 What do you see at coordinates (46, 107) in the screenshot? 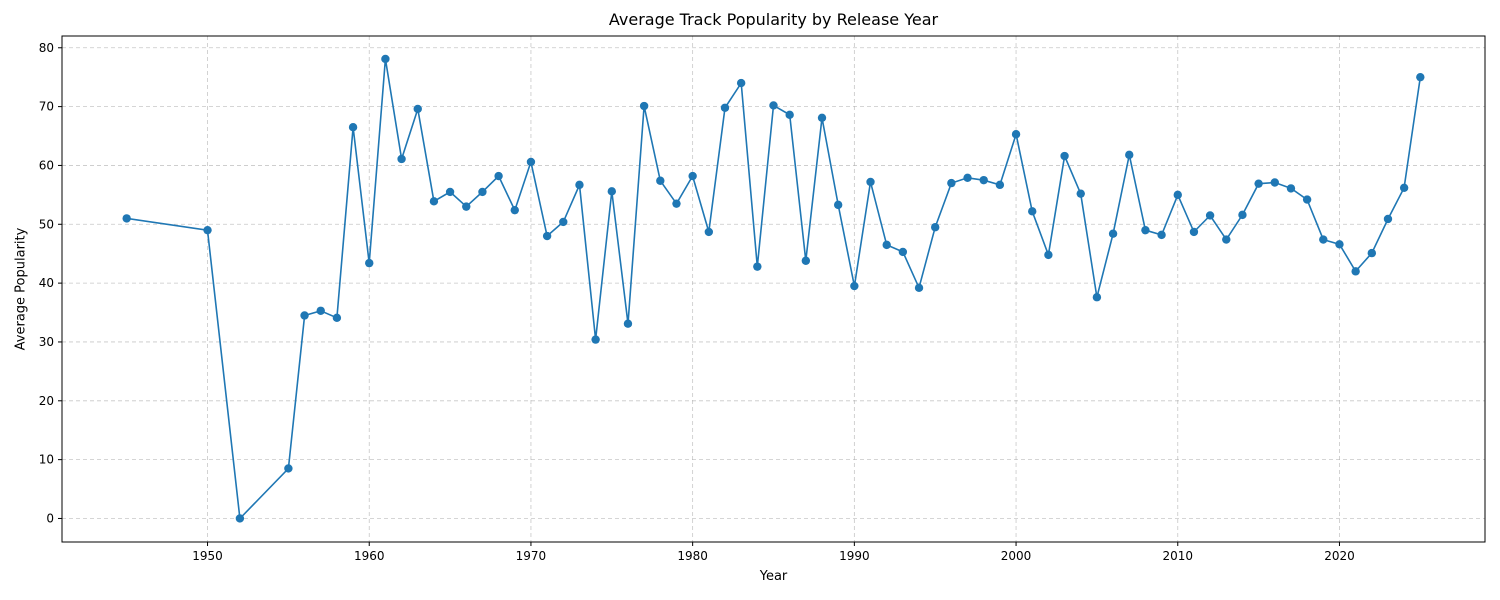
I see `y-tick-label: 70` at bounding box center [46, 107].